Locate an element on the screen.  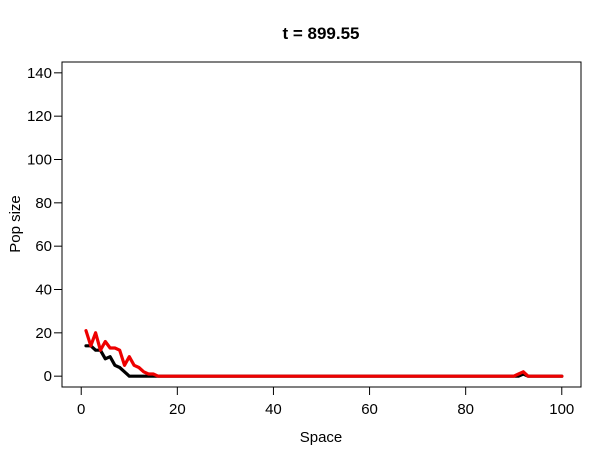
x-tick-label: 40 is located at coordinates (273, 409).